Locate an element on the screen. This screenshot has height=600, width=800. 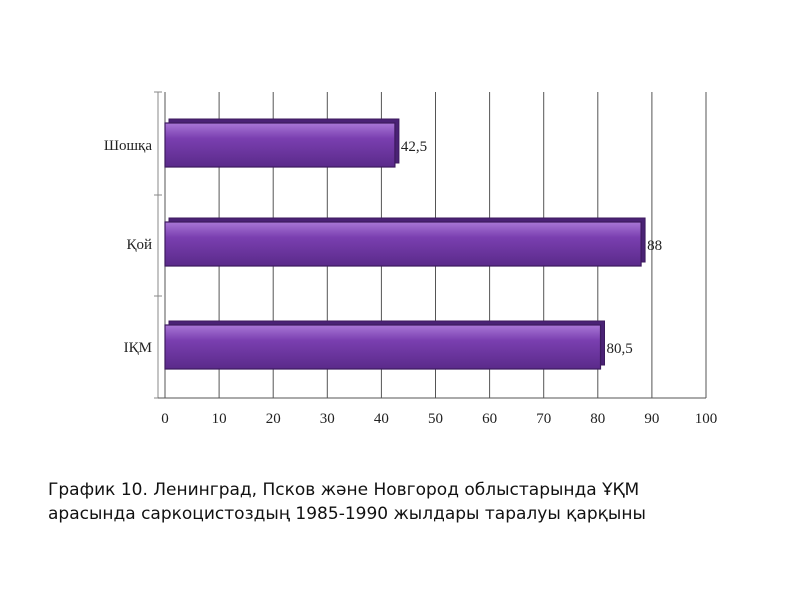
x-tick-label: 40 is located at coordinates (381, 419).